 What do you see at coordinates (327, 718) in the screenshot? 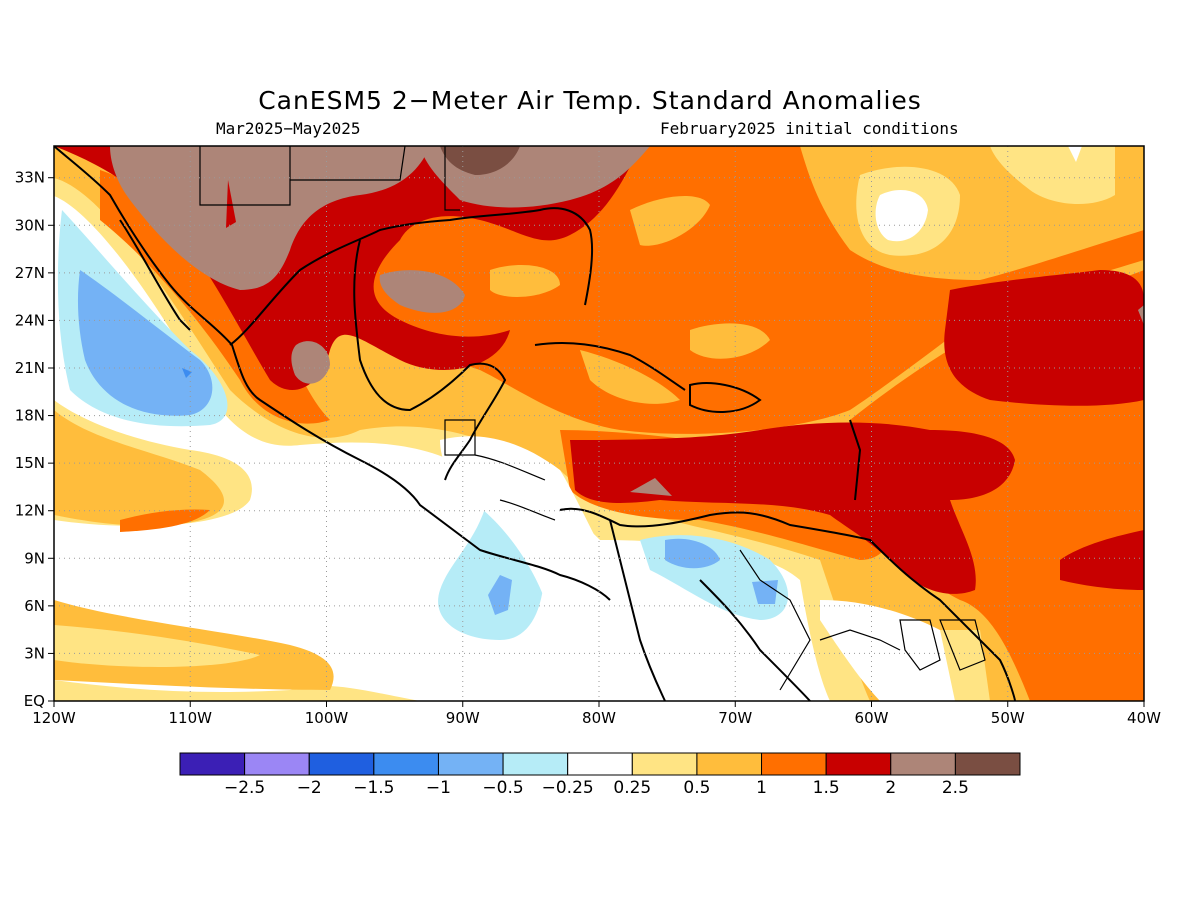
I see `lon-tick-label: 100W` at bounding box center [327, 718].